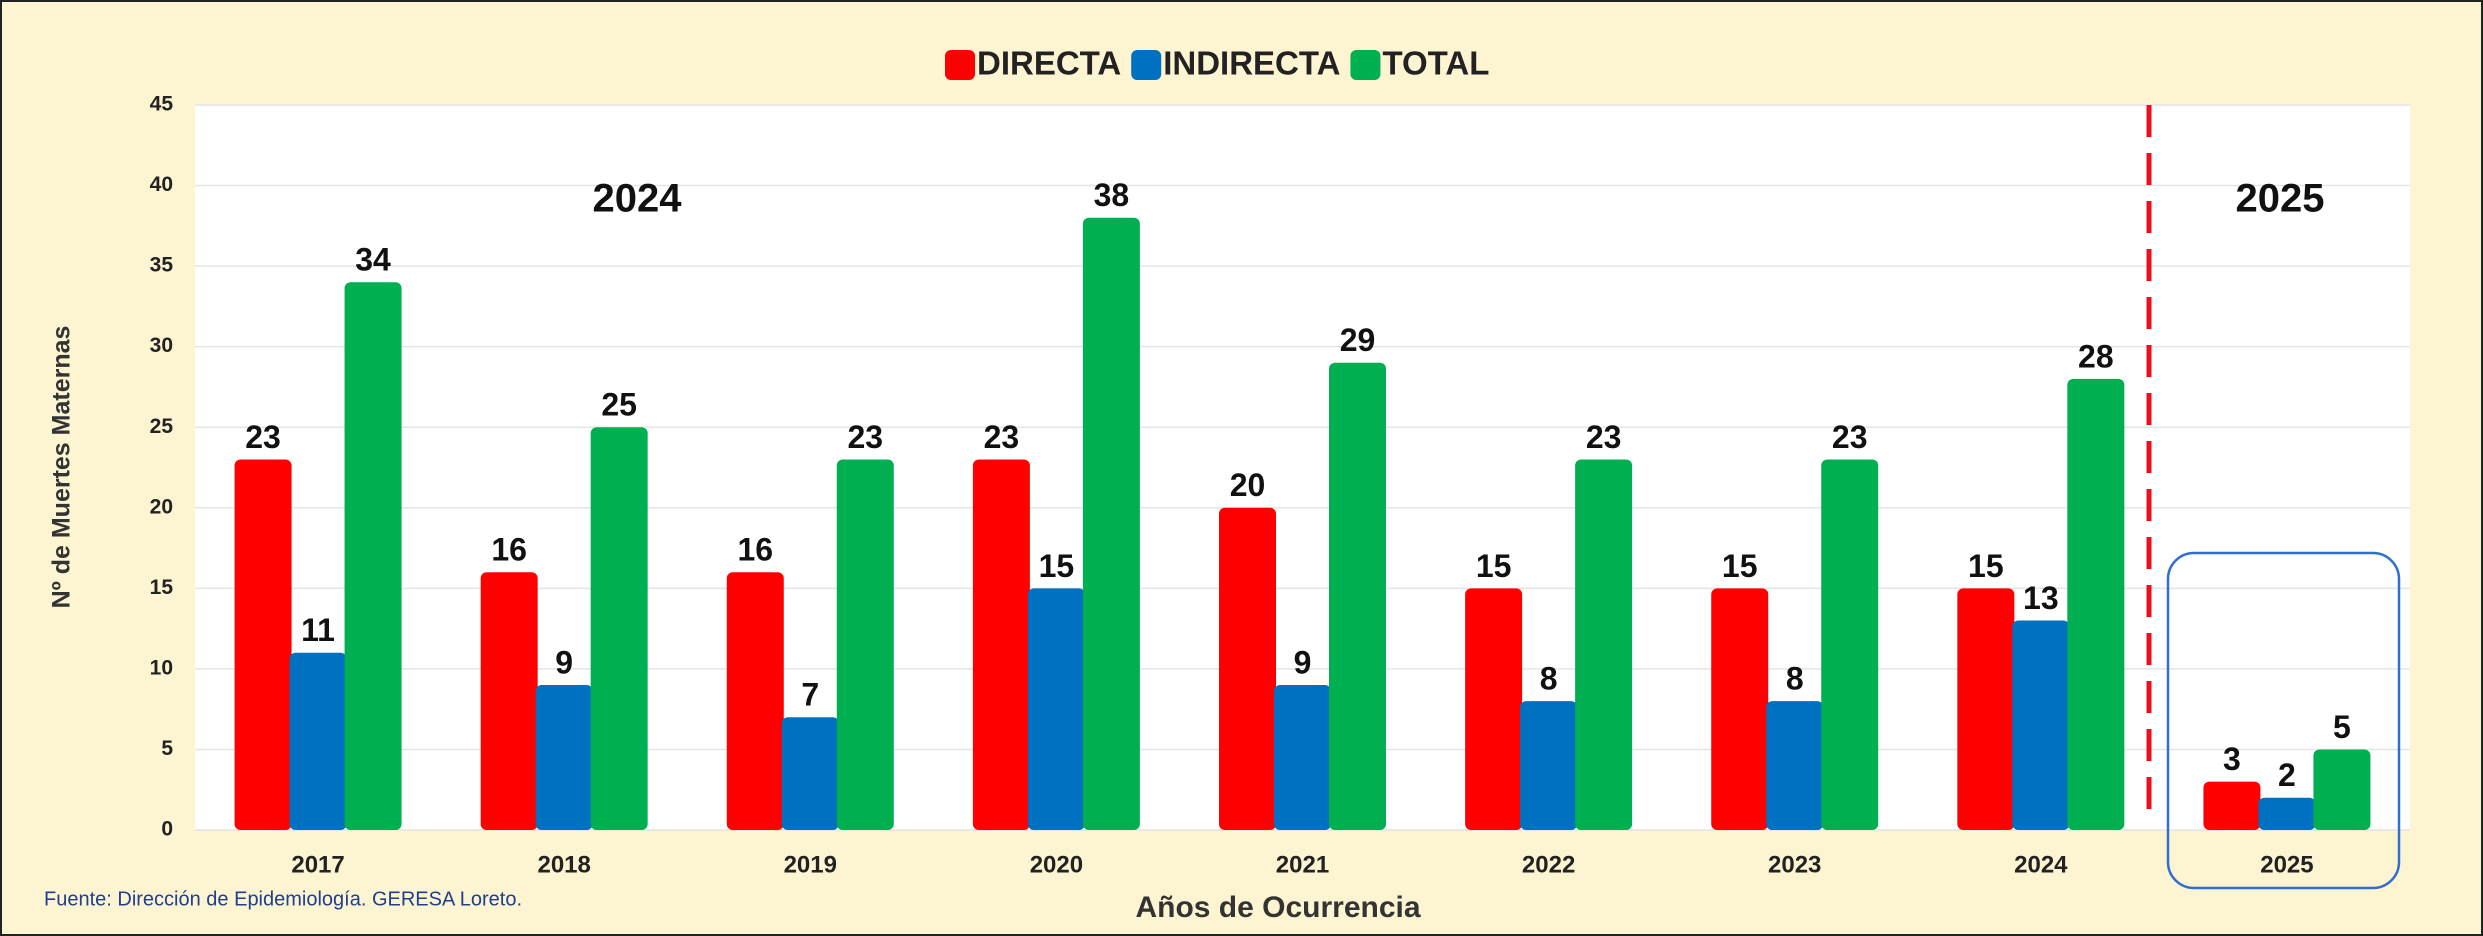 The width and height of the screenshot is (2483, 936). I want to click on value-label: 3, so click(2232, 759).